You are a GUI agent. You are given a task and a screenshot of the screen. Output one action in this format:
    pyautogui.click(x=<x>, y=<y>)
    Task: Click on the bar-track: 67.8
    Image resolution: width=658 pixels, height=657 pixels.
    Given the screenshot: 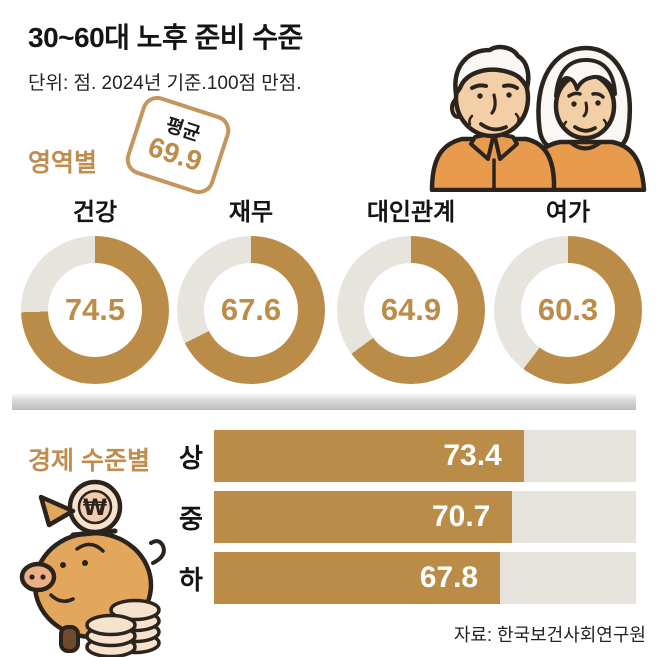 What is the action you would take?
    pyautogui.click(x=425, y=578)
    